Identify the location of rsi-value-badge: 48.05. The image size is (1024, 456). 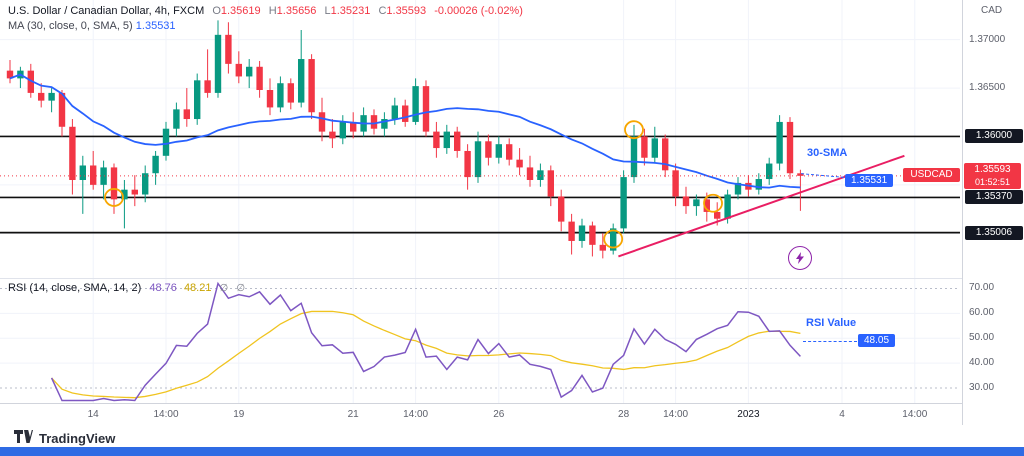
(877, 340).